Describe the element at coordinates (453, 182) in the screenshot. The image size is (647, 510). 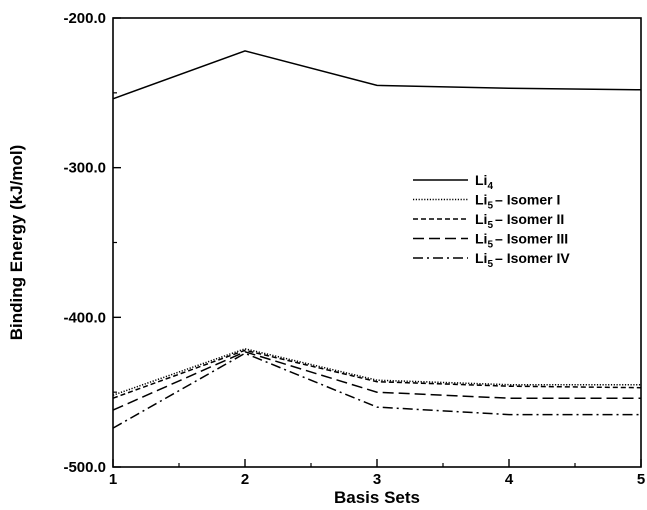
I see `legend-item-1: Li4` at that location.